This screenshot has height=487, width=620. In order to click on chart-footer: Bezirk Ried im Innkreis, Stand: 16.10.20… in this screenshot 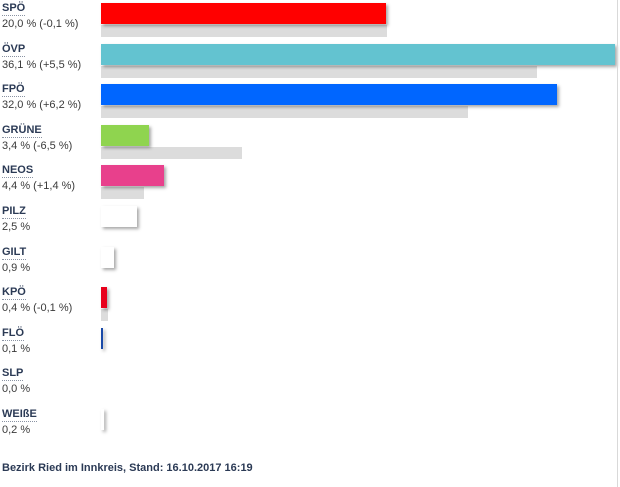, I will do `click(127, 468)`.